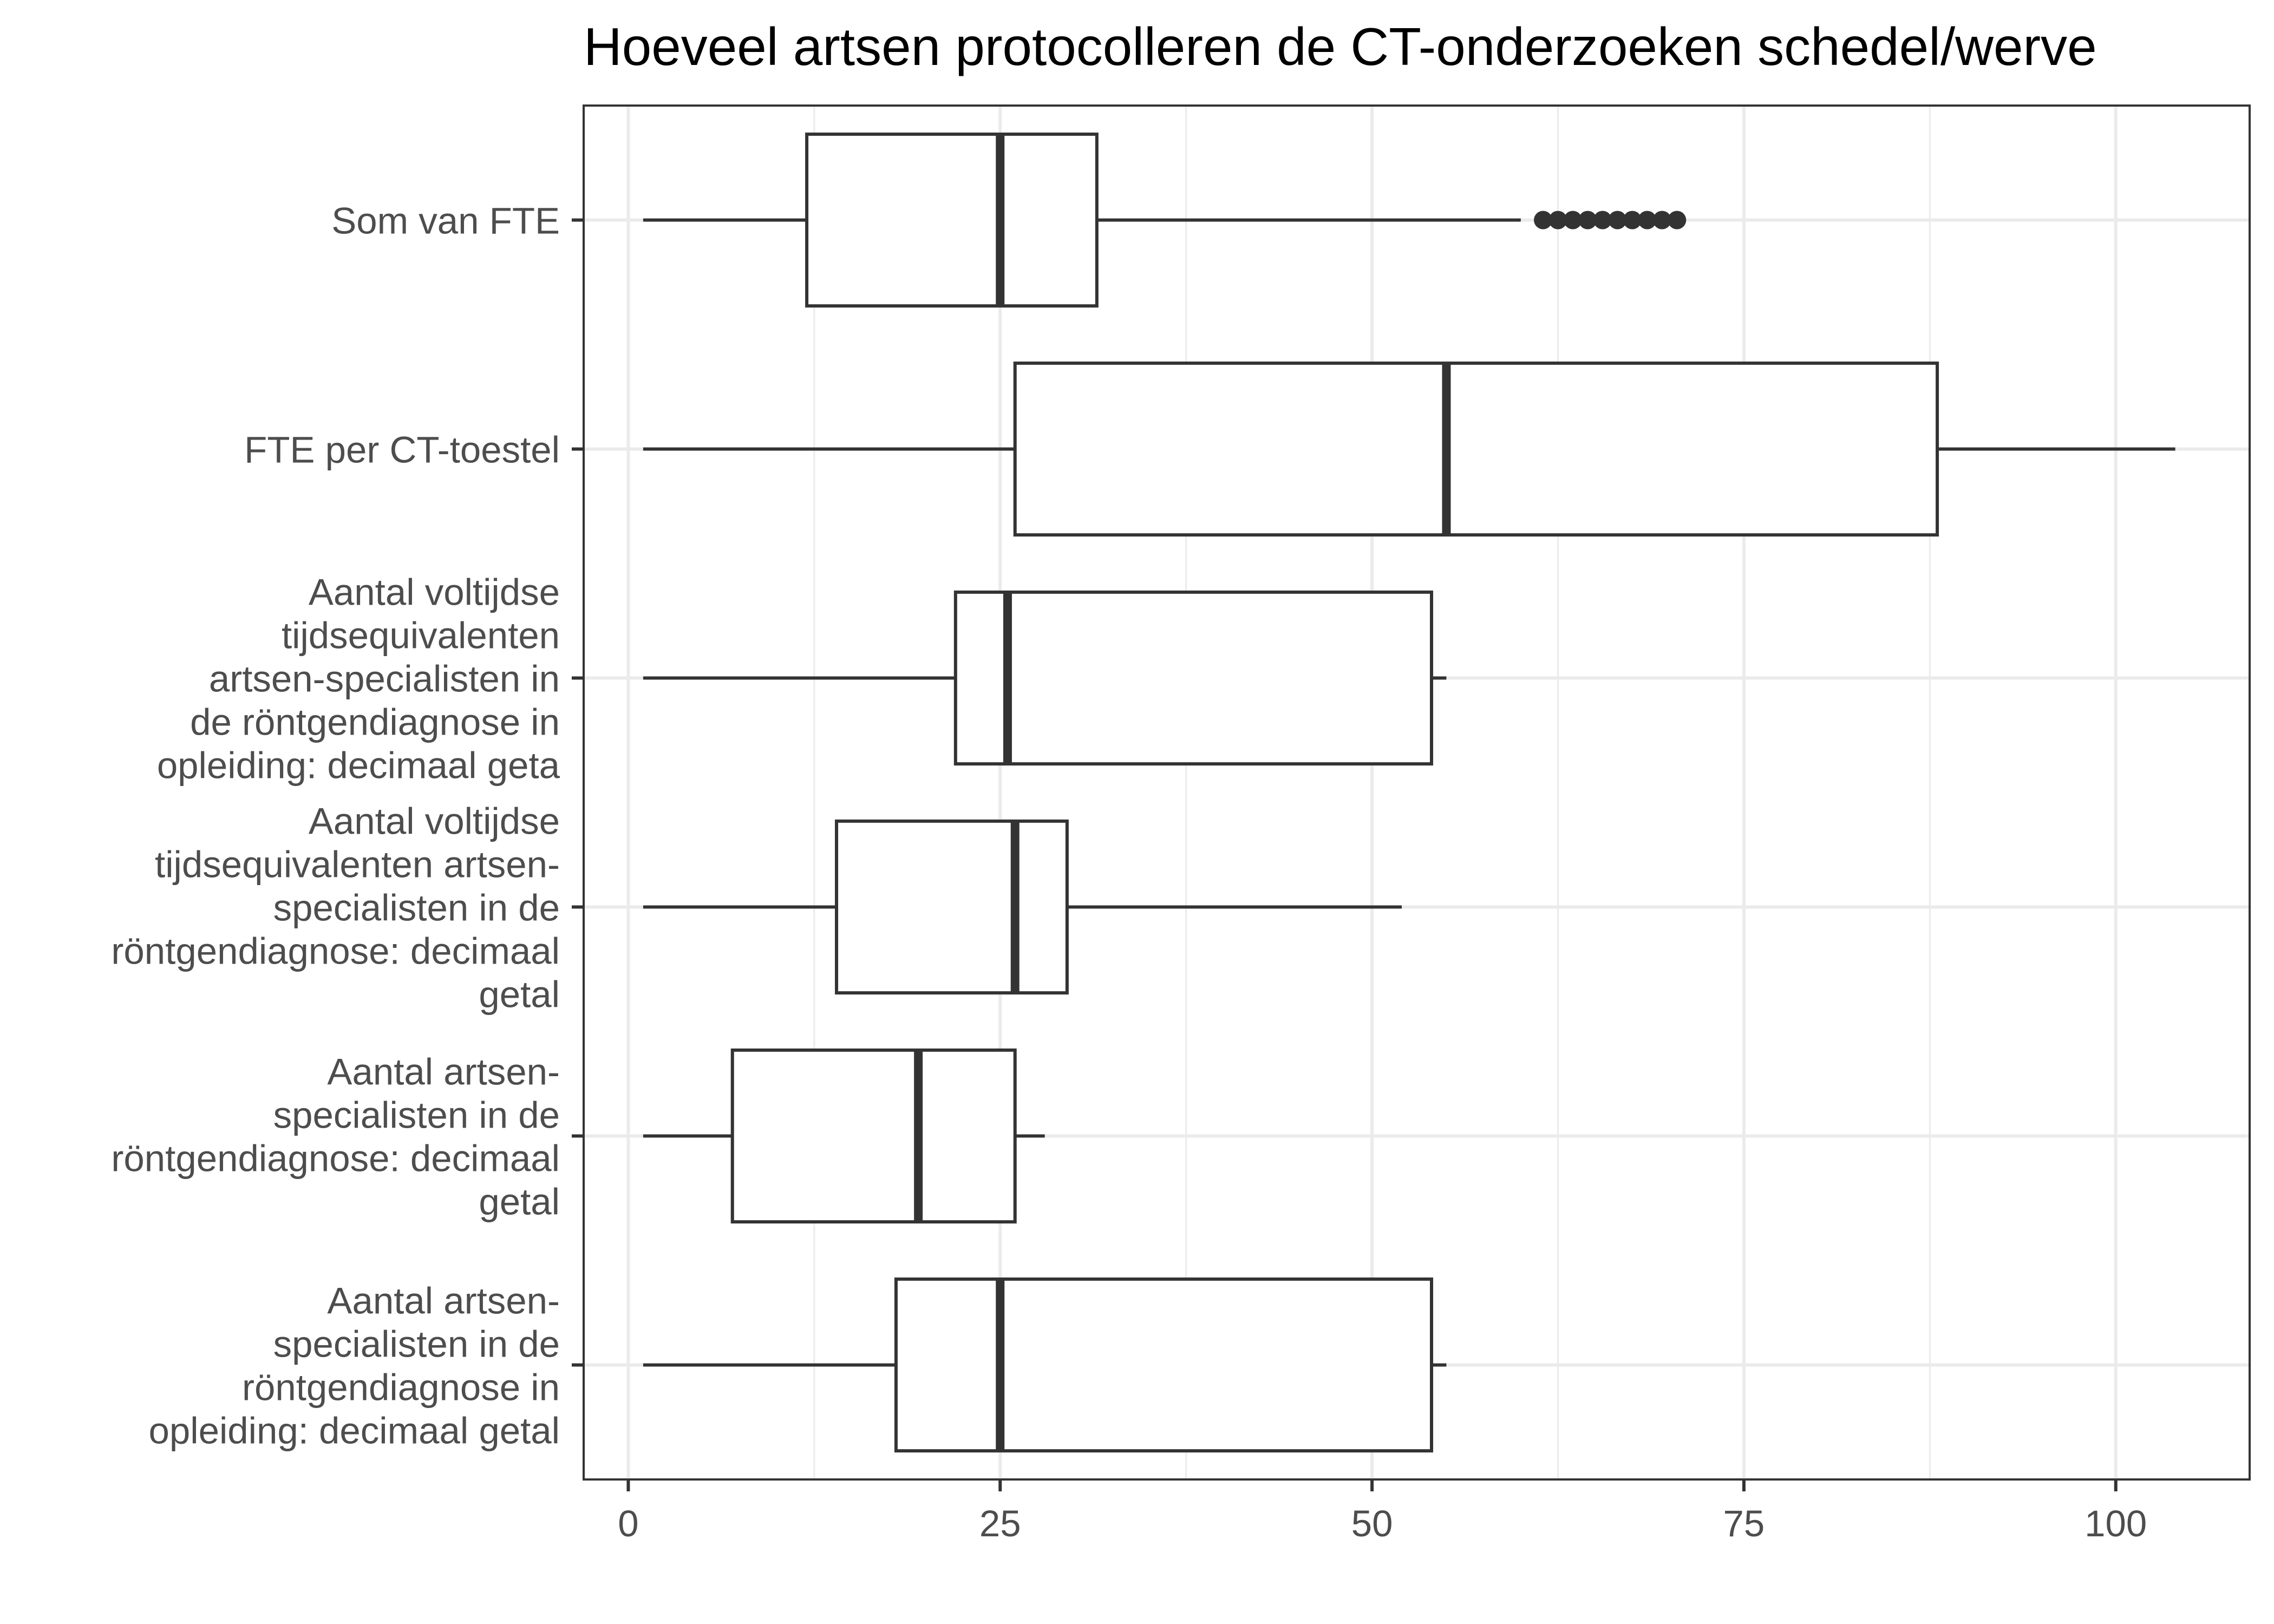 This screenshot has height=1624, width=2274. What do you see at coordinates (385, 679) in the screenshot?
I see `category-label-line: artsen-specialisten in` at bounding box center [385, 679].